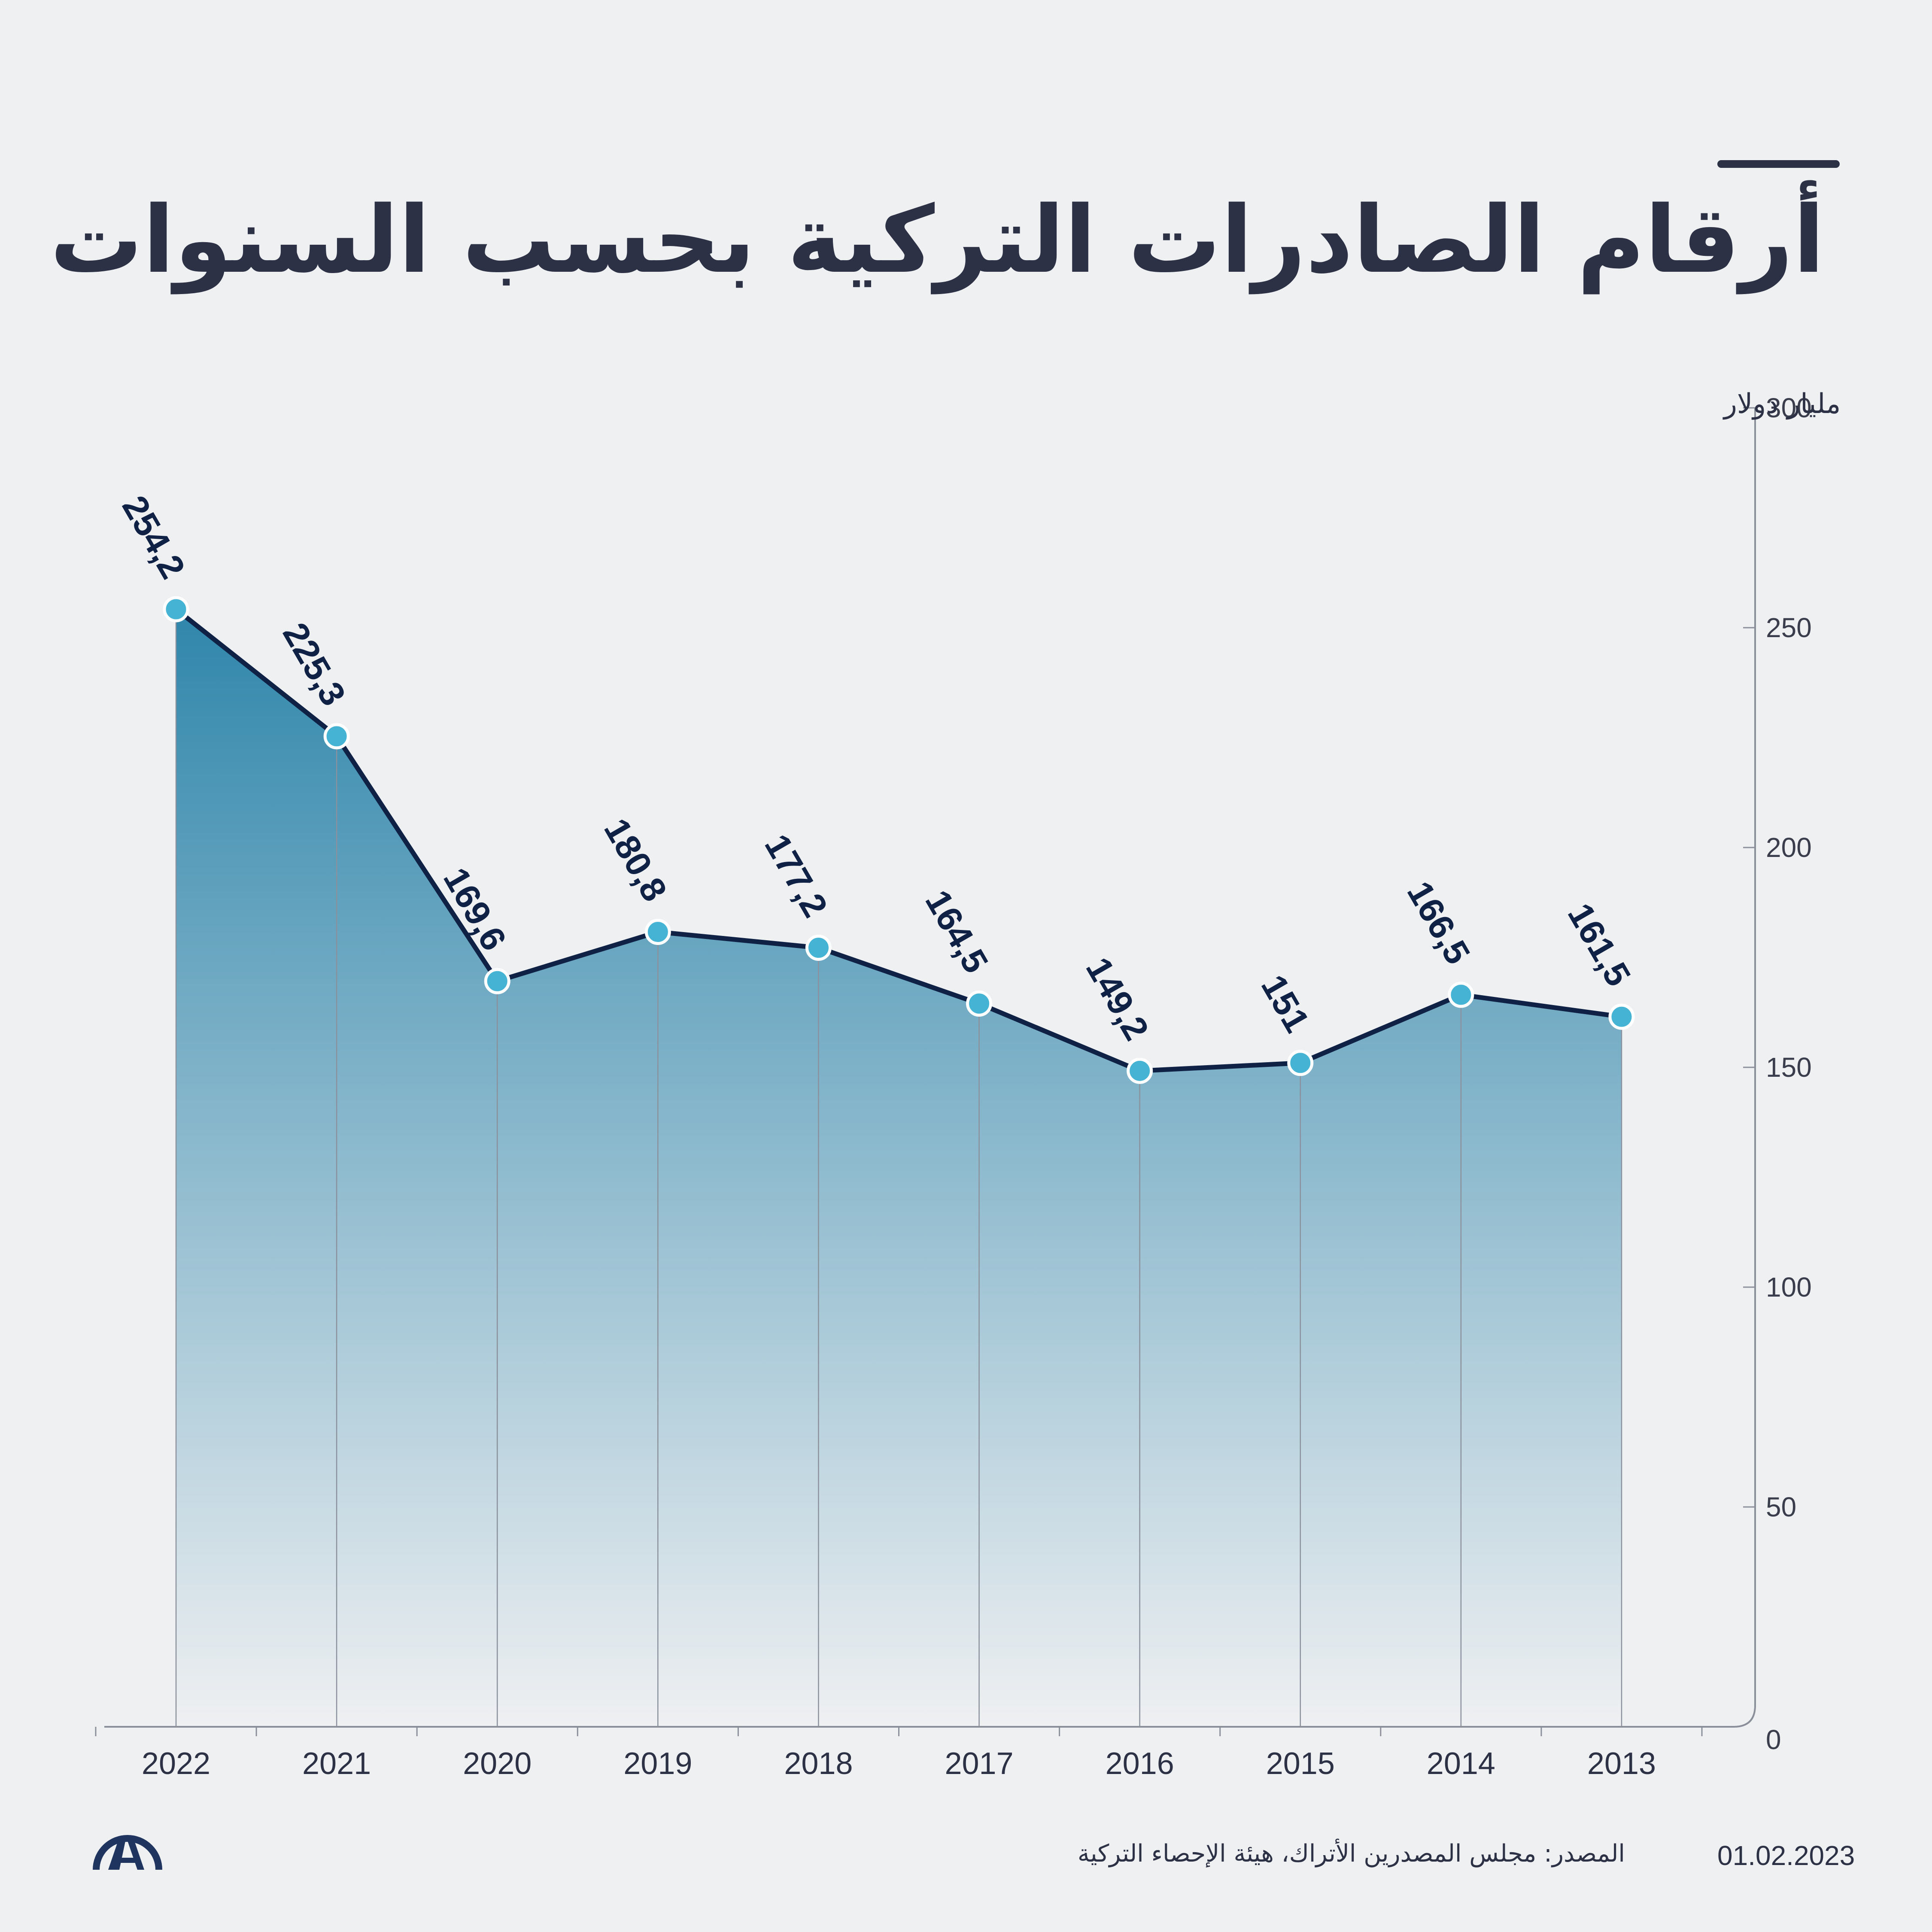 The image size is (1932, 1932). What do you see at coordinates (1773, 1740) in the screenshot?
I see `y-tick-label: 0` at bounding box center [1773, 1740].